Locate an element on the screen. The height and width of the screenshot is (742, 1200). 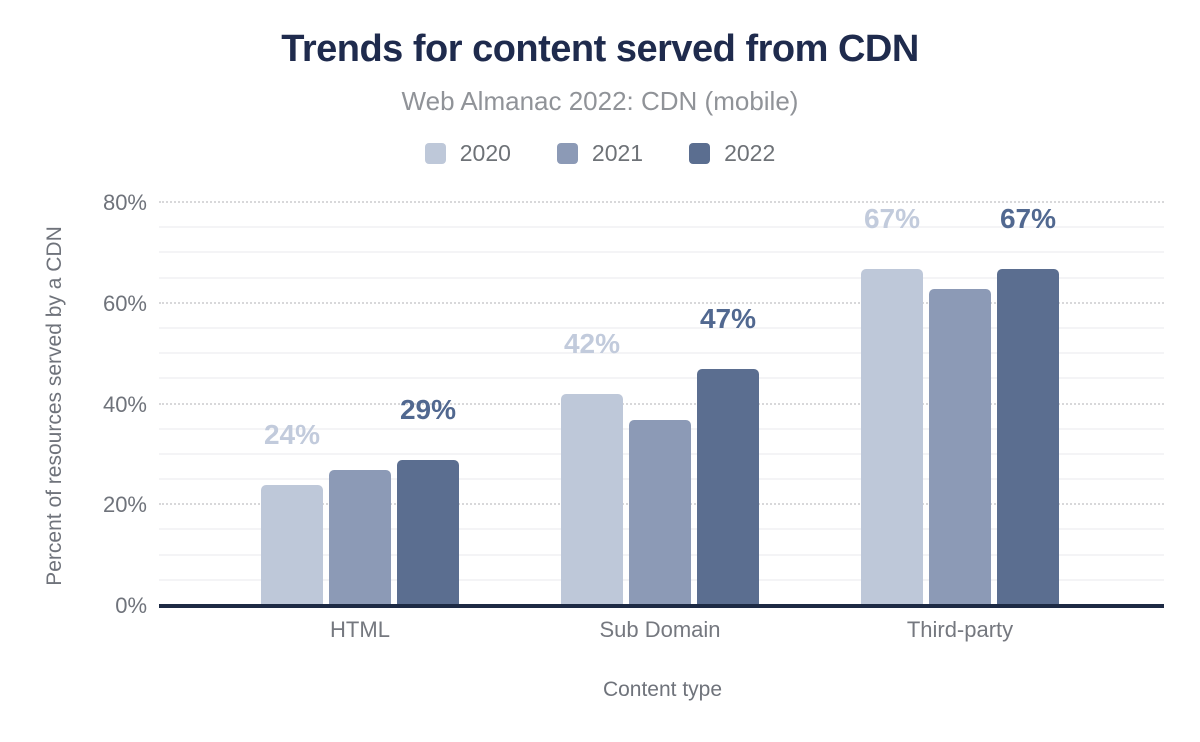
bar-sub-domain-2022 is located at coordinates (728, 487).